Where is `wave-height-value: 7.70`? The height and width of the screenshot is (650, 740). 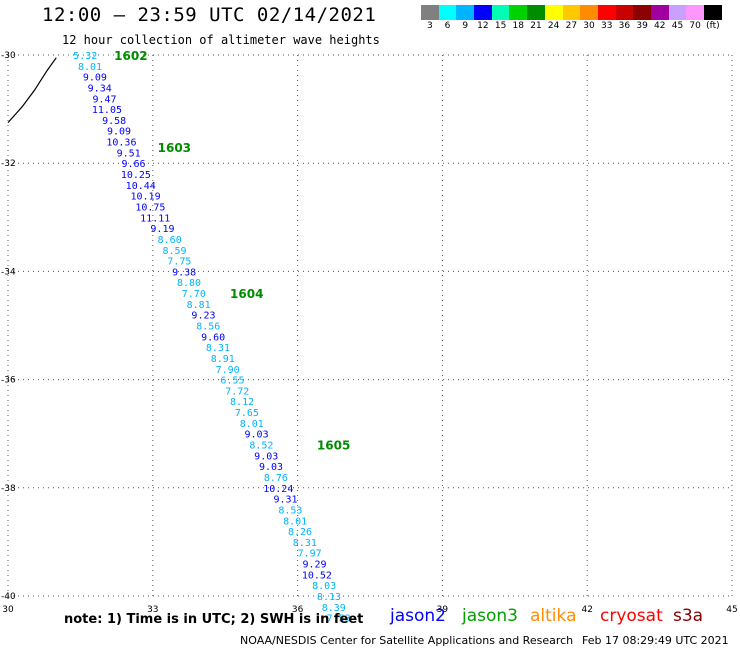 wave-height-value: 7.70 is located at coordinates (194, 294).